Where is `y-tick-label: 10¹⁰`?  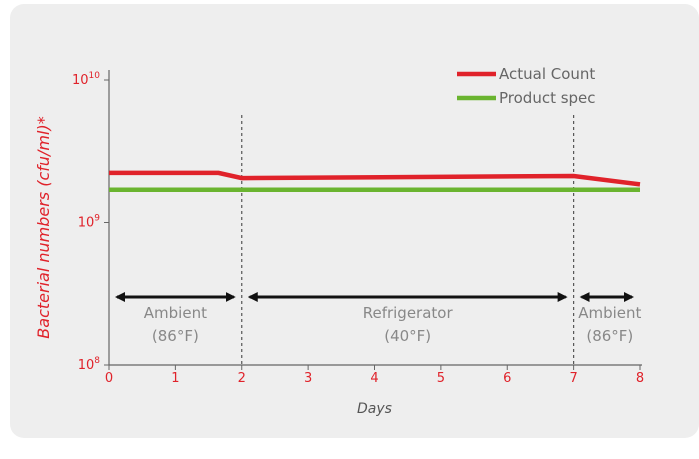
y-tick-label: 10¹⁰ is located at coordinates (86, 79).